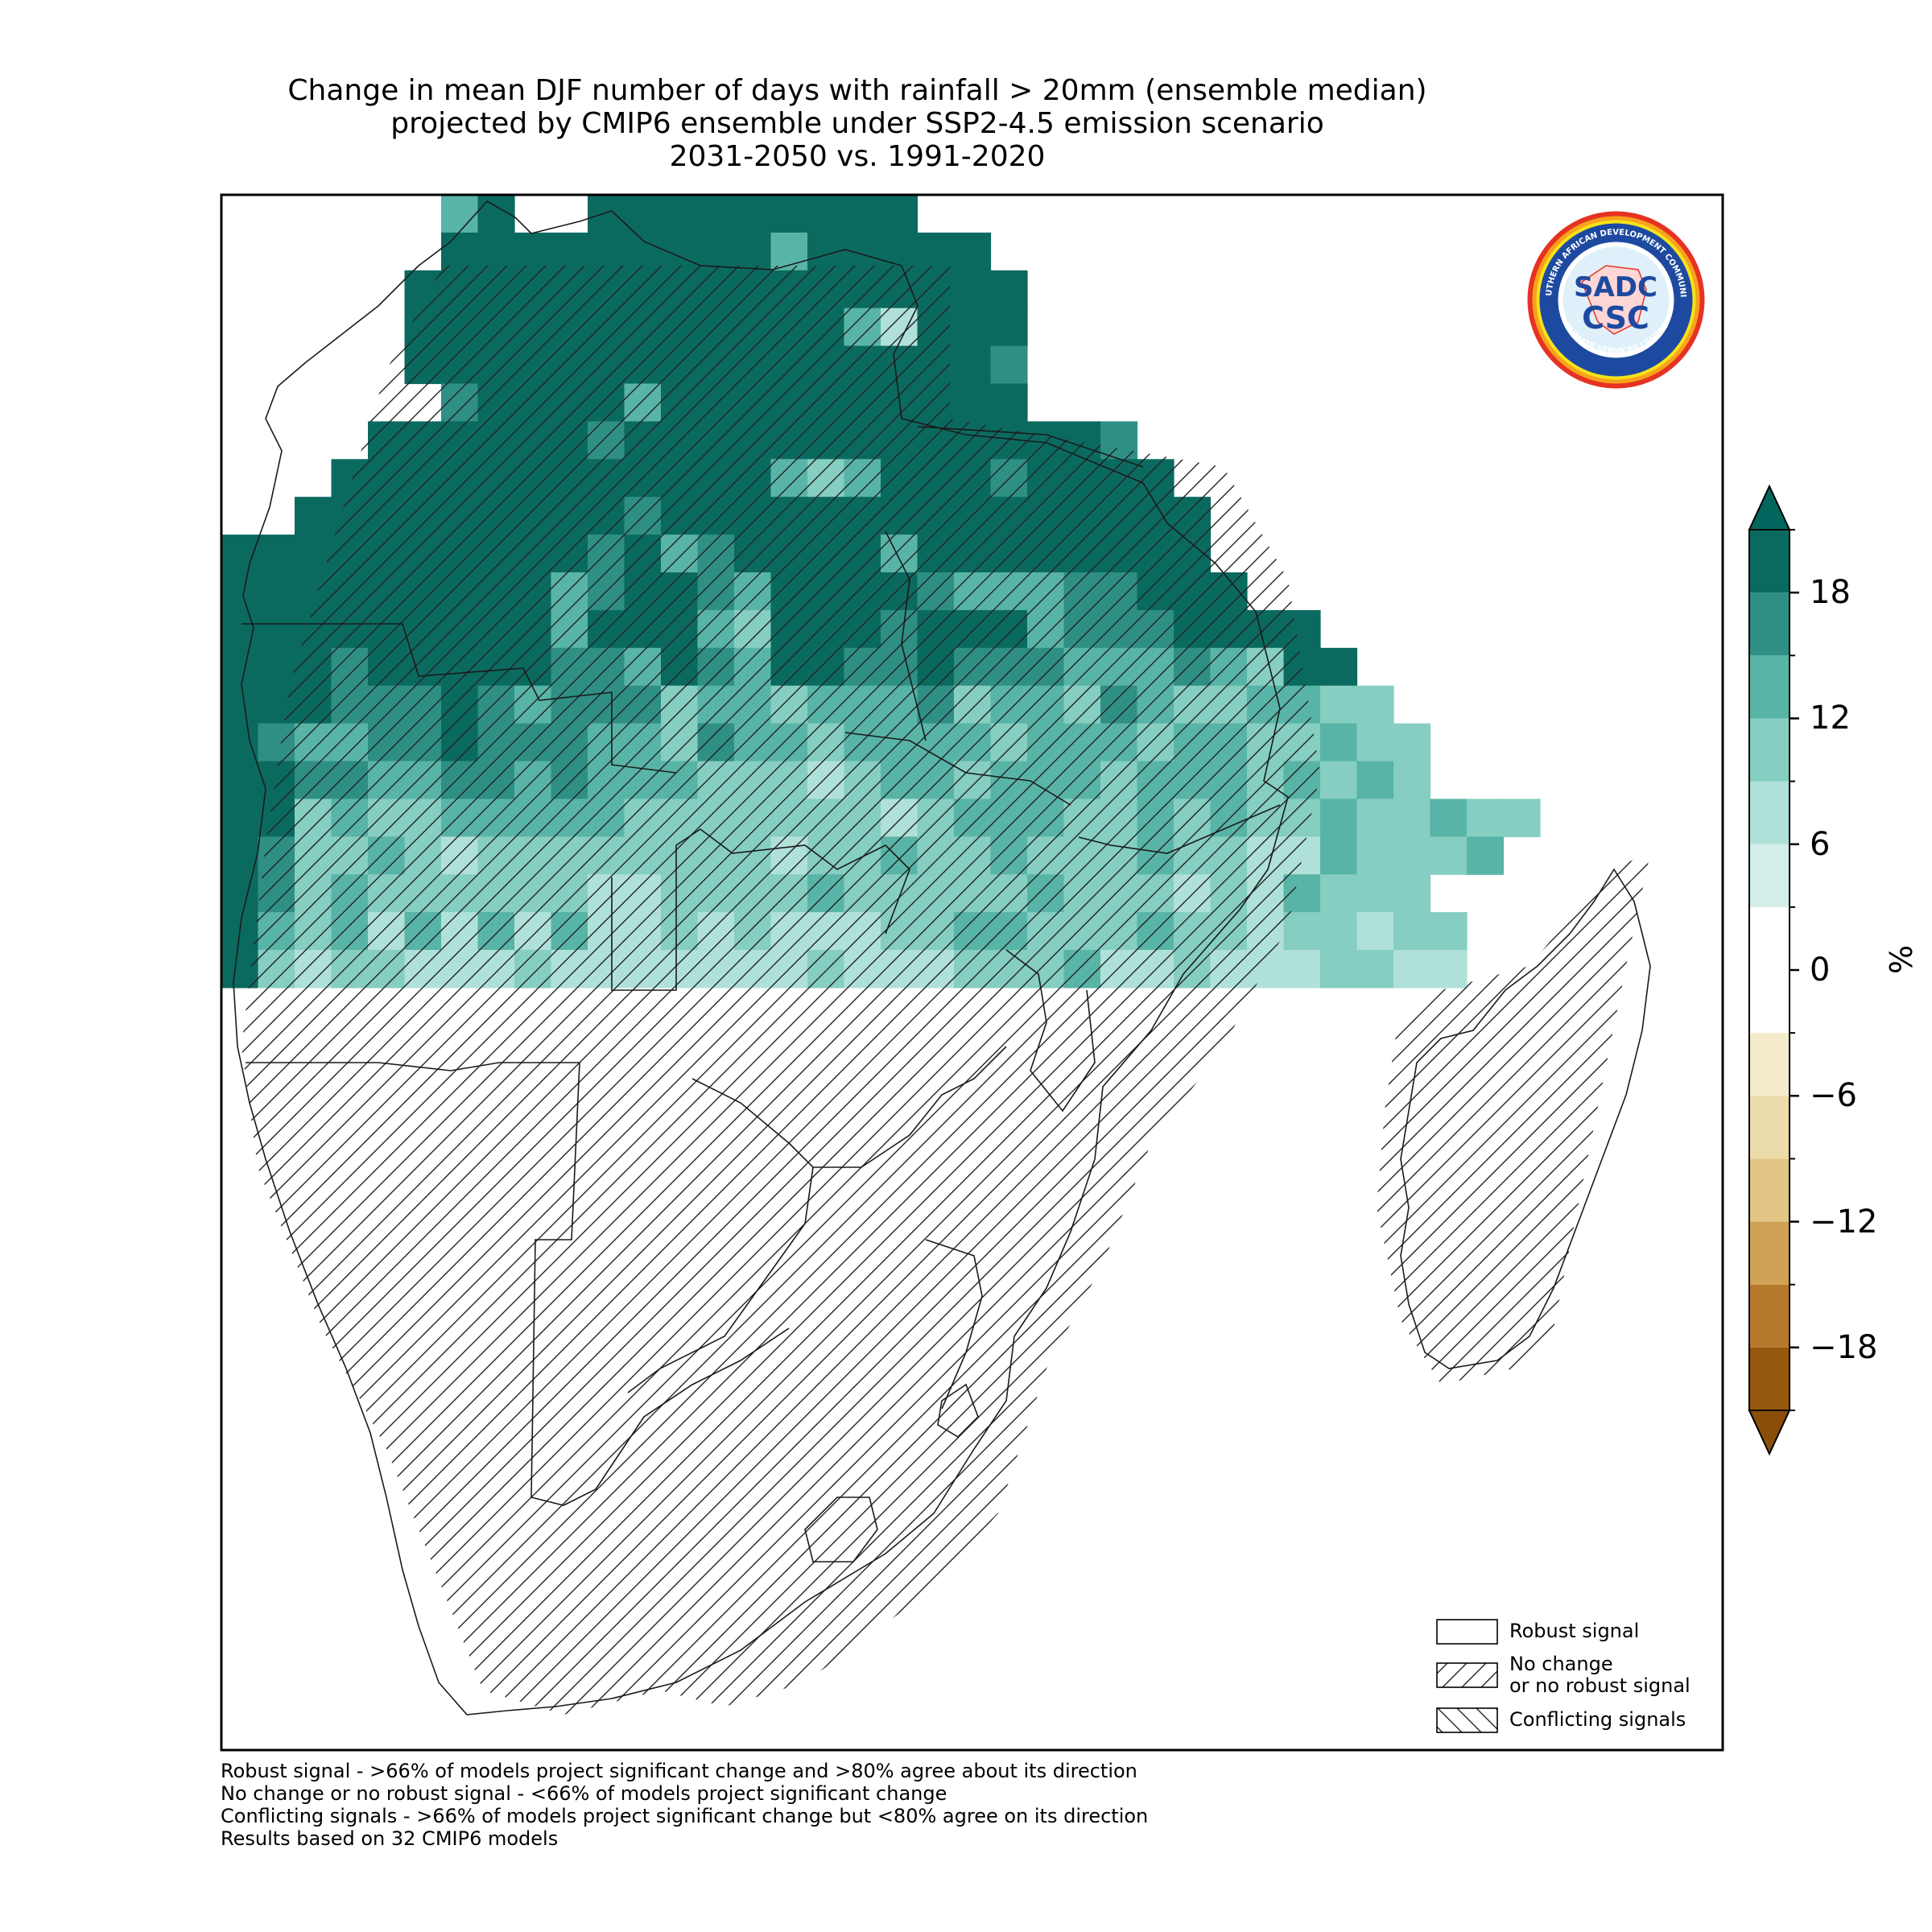 The height and width of the screenshot is (1932, 1932). What do you see at coordinates (1615, 287) in the screenshot?
I see `logo-mark-line1: SADC` at bounding box center [1615, 287].